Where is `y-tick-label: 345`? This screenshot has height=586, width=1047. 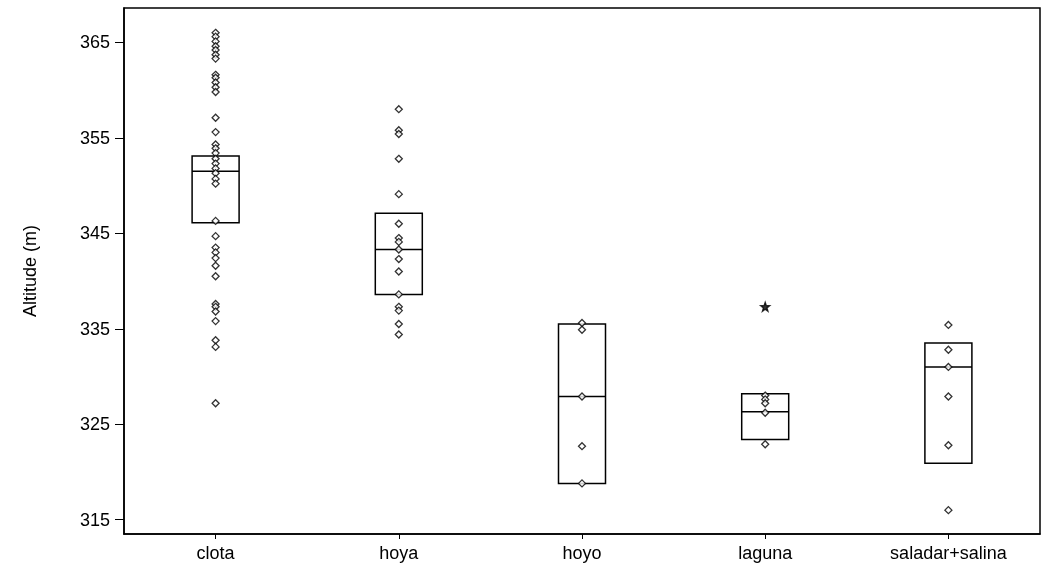 y-tick-label: 345 is located at coordinates (94, 233).